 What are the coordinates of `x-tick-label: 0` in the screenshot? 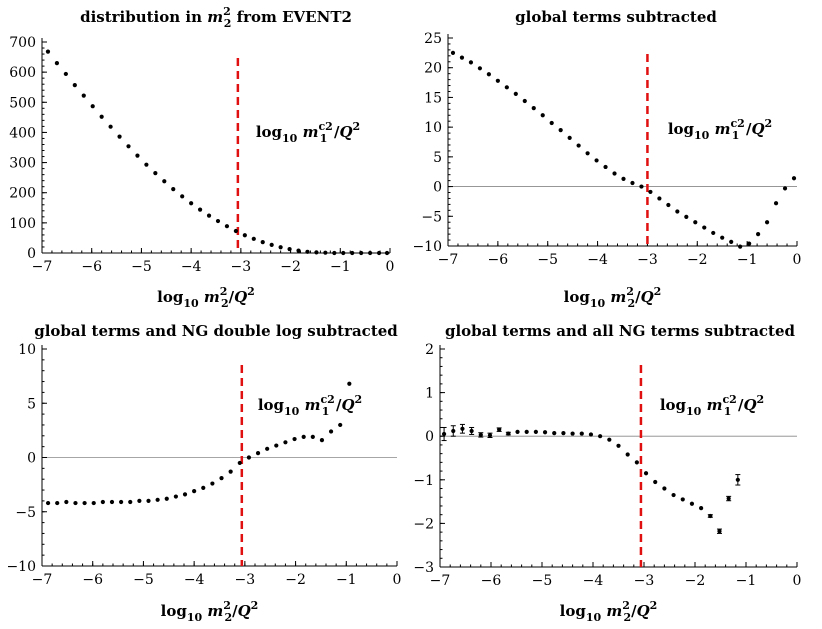 It's located at (397, 580).